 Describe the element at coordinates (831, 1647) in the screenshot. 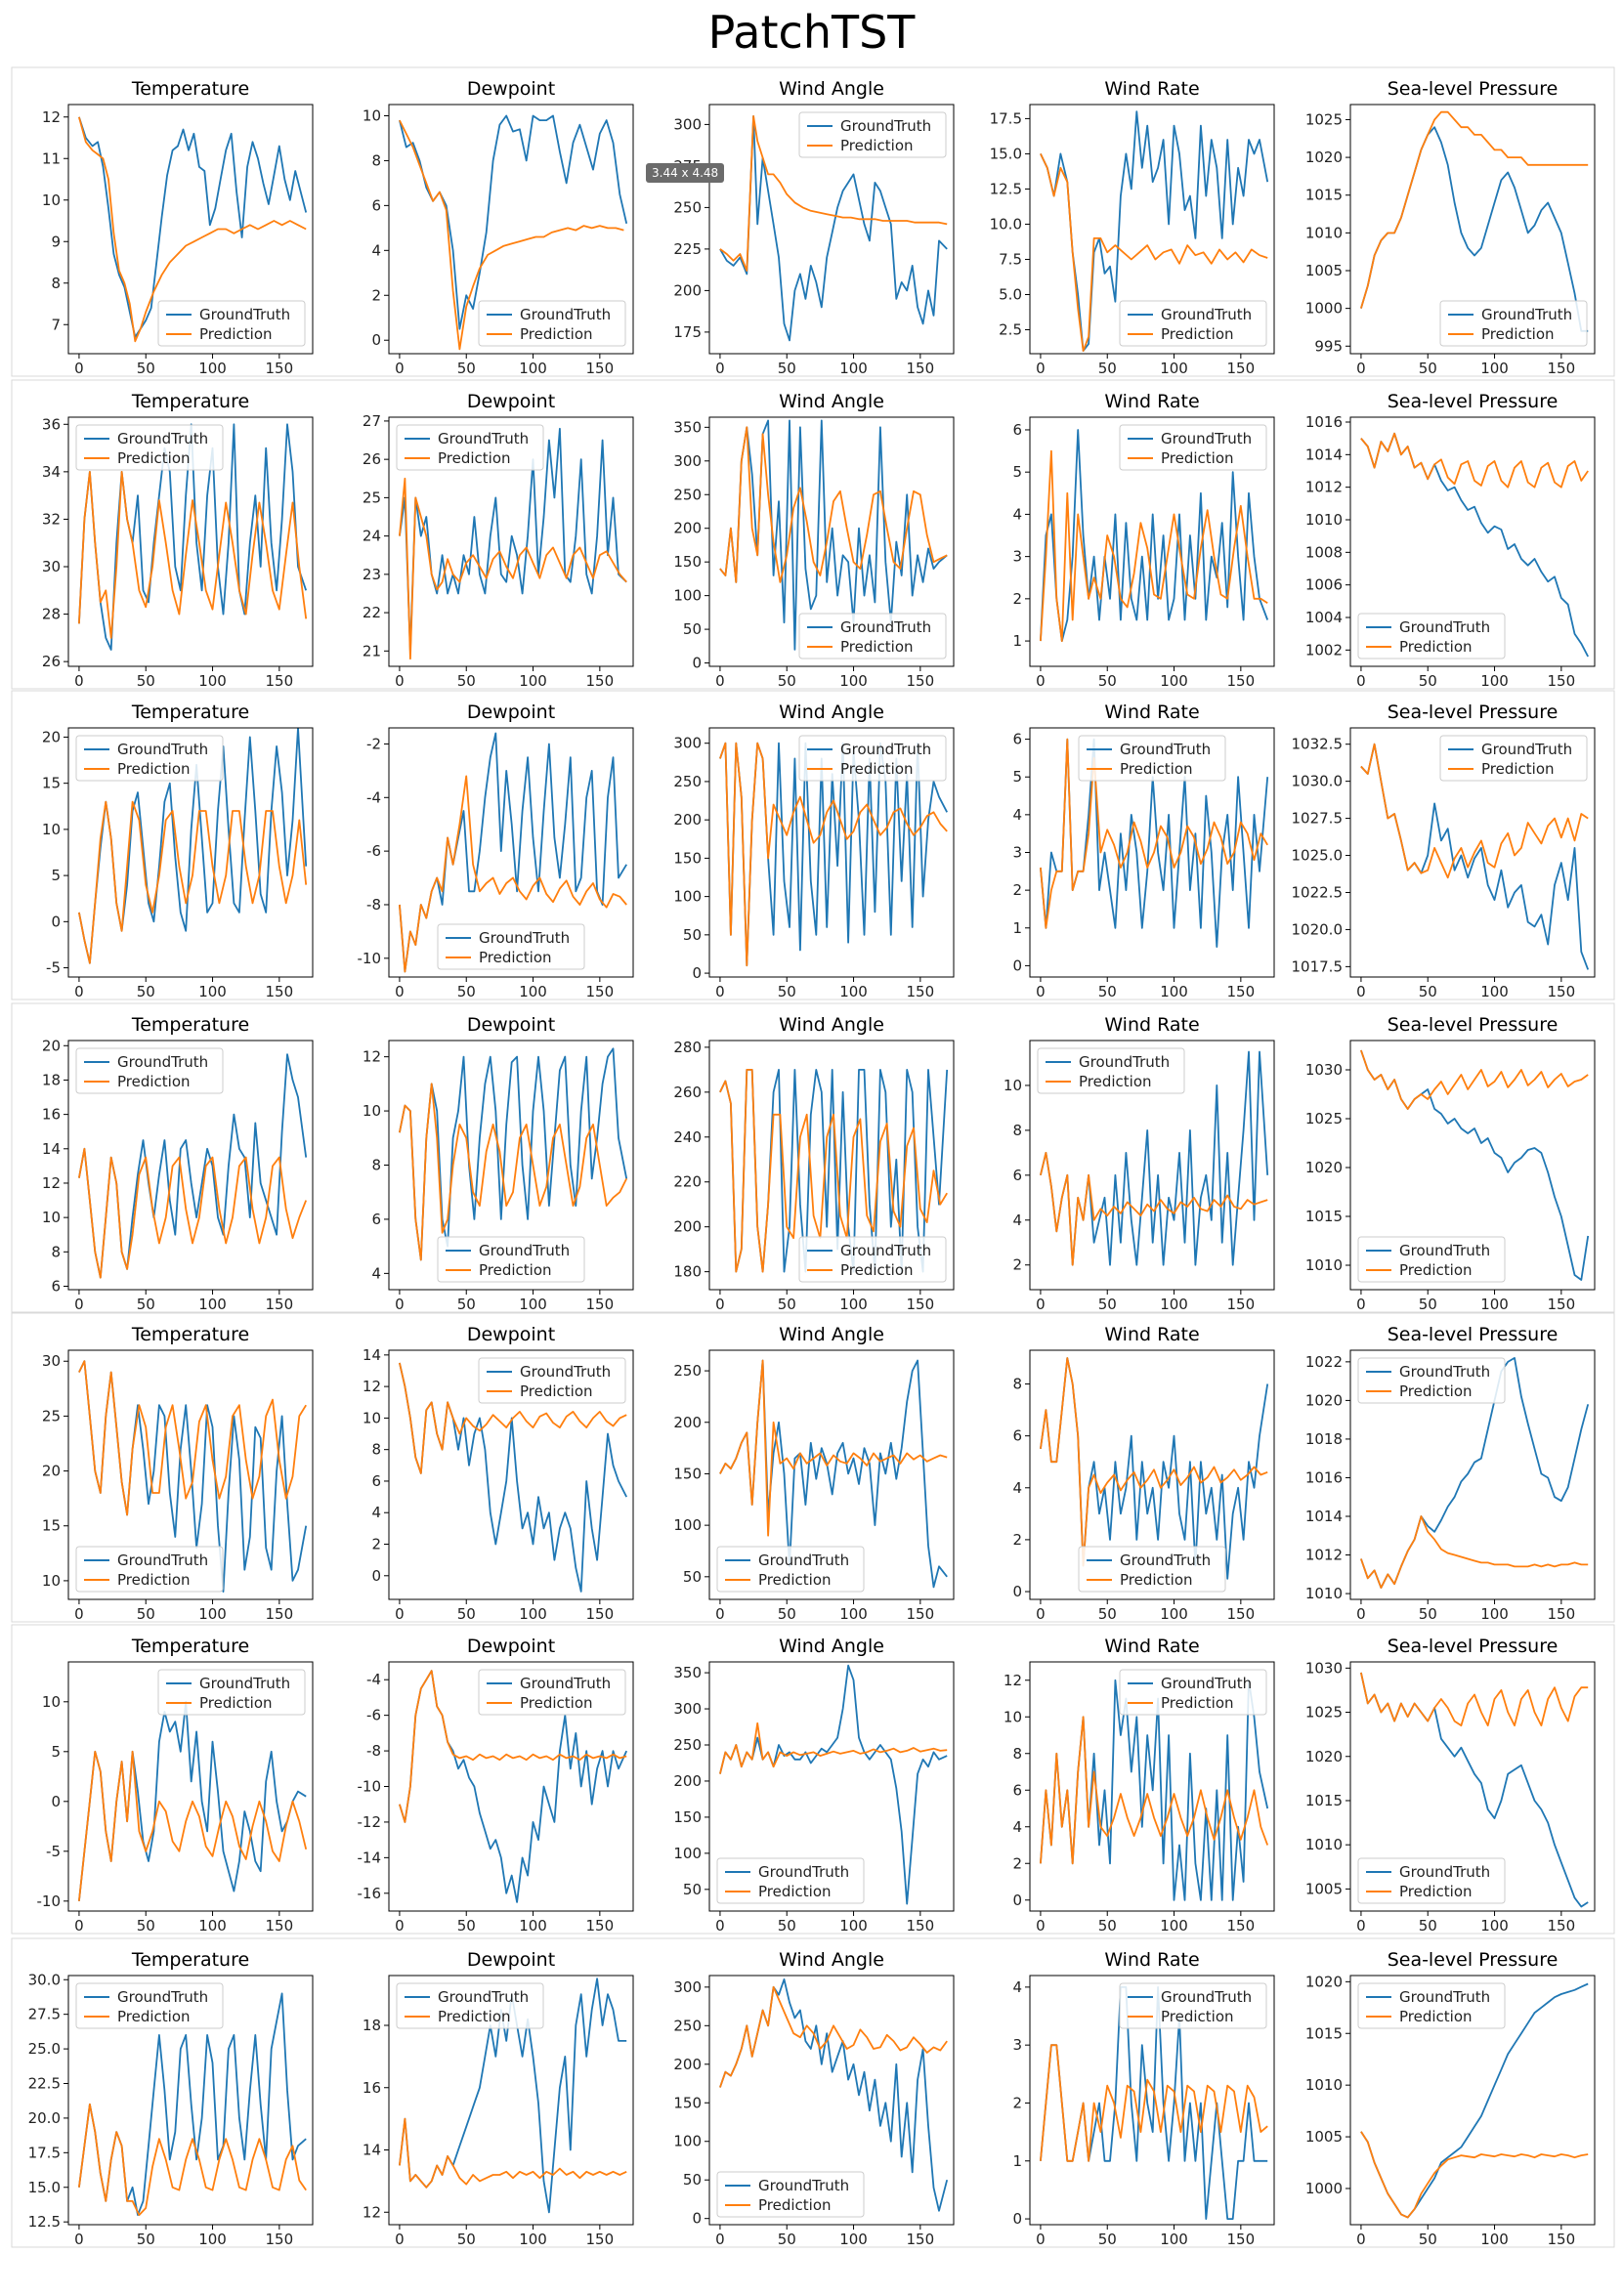

I see `panel-title: Wind Angle` at that location.